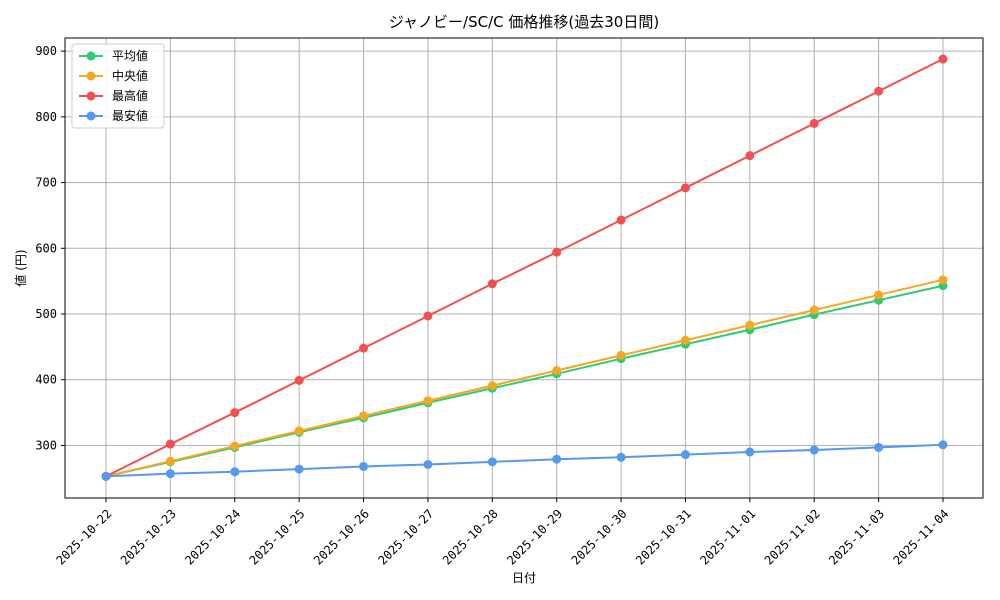  Describe the element at coordinates (341, 537) in the screenshot. I see `x-tick-label: 2025-10-26` at that location.